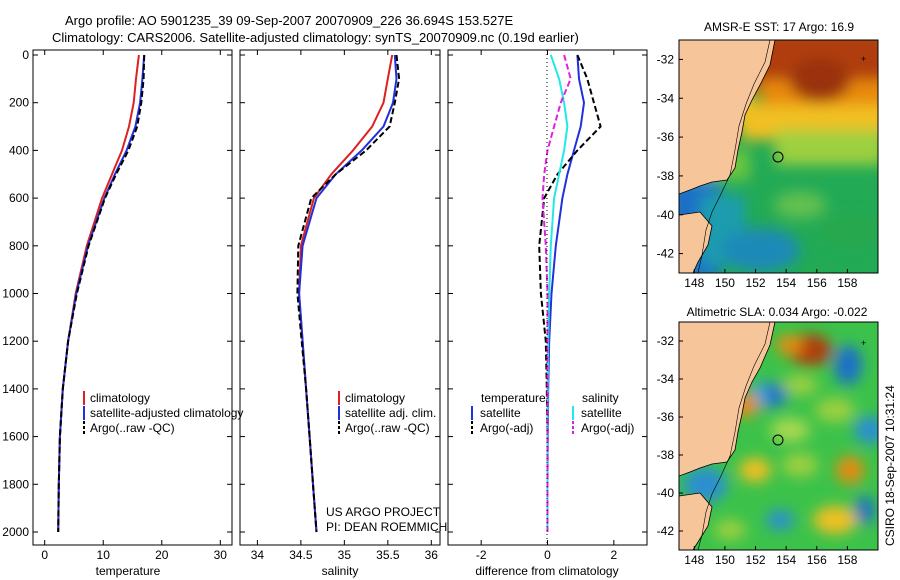 This screenshot has width=900, height=580. Describe the element at coordinates (340, 571) in the screenshot. I see `salinity-xlabel: salinity` at that location.